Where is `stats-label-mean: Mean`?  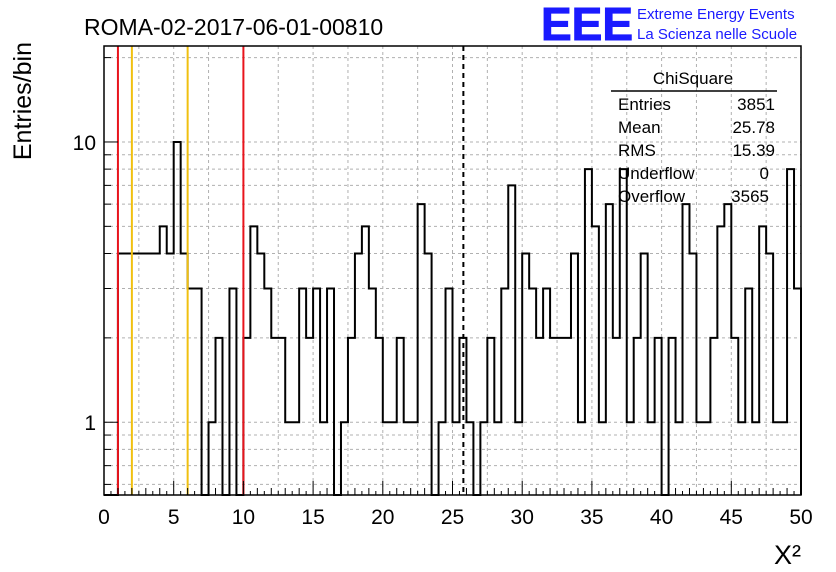 stats-label-mean: Mean is located at coordinates (639, 127).